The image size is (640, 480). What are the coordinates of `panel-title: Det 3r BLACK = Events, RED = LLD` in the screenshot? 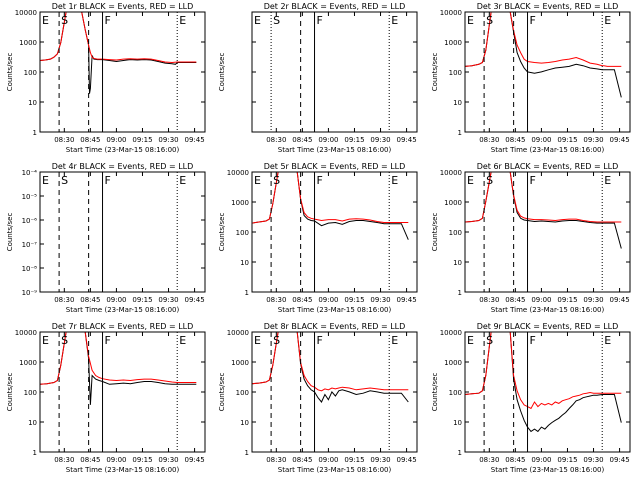 It's located at (548, 6).